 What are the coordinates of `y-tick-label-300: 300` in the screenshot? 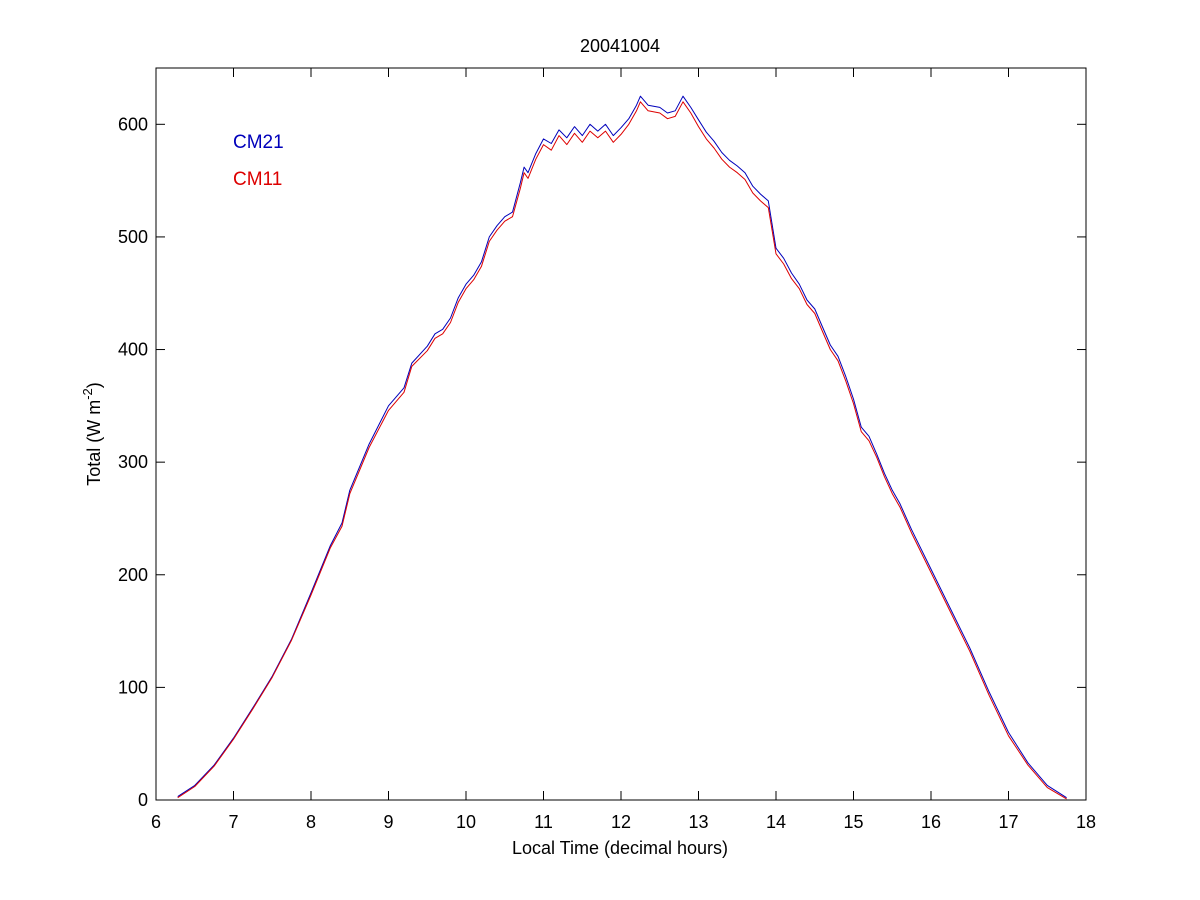 It's located at (133, 462).